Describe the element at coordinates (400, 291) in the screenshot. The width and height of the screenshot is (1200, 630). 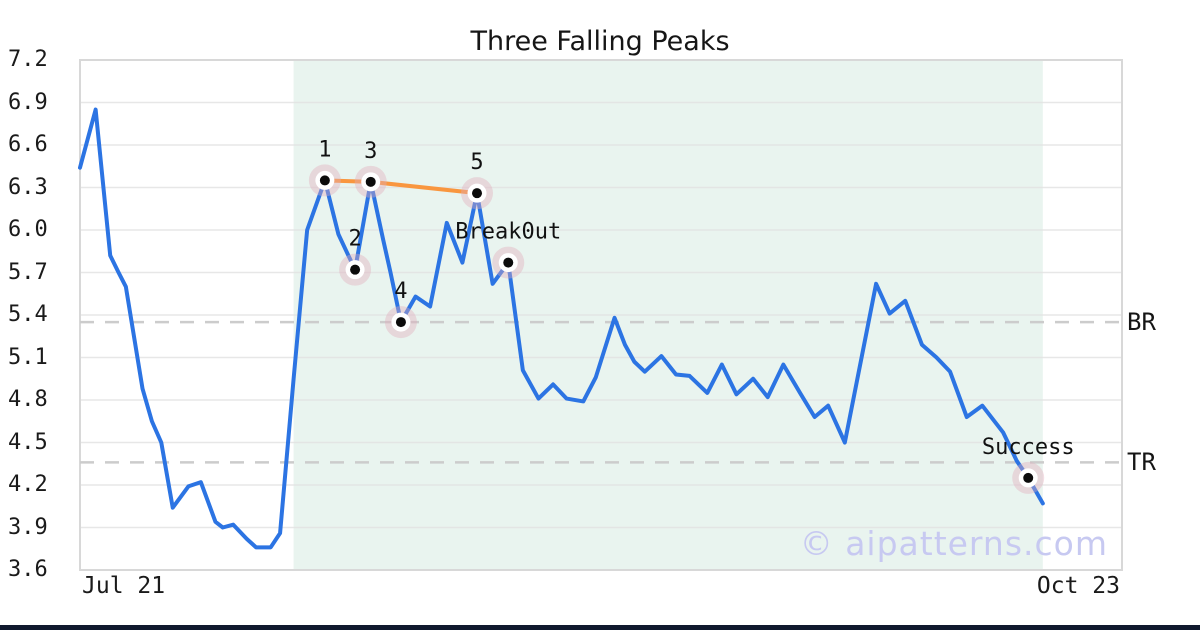
I see `pattern-point-label: 4` at that location.